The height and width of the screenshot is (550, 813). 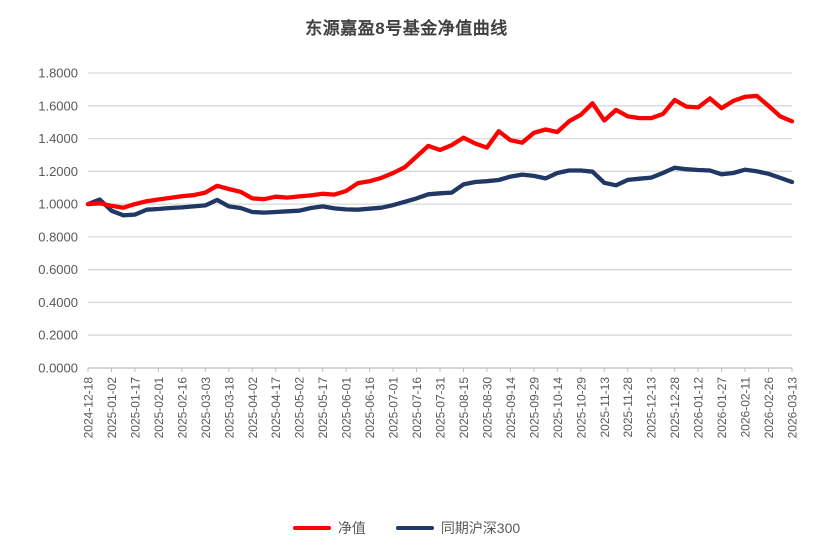 What do you see at coordinates (440, 191) in the screenshot?
I see `benchmark-line` at bounding box center [440, 191].